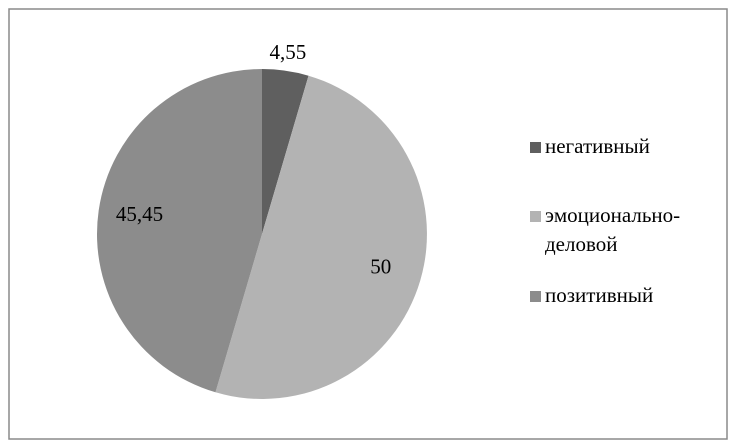  What do you see at coordinates (287, 52) in the screenshot?
I see `data-label: 4,55` at bounding box center [287, 52].